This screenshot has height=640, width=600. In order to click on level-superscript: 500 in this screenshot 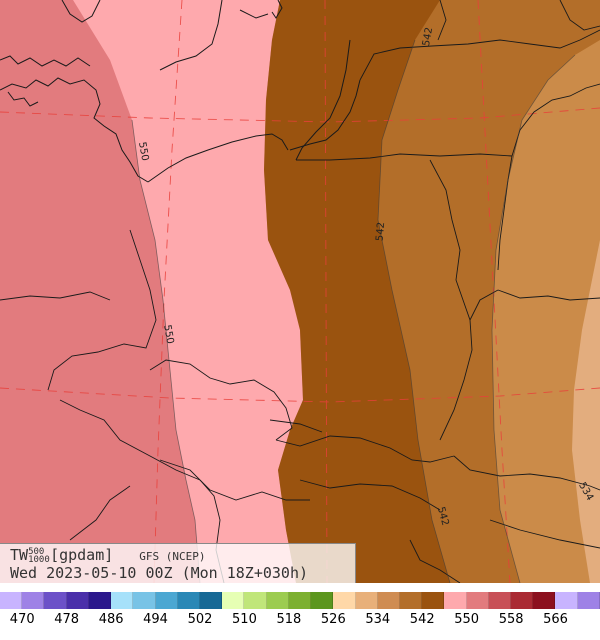, I will do `click(36, 552)`.